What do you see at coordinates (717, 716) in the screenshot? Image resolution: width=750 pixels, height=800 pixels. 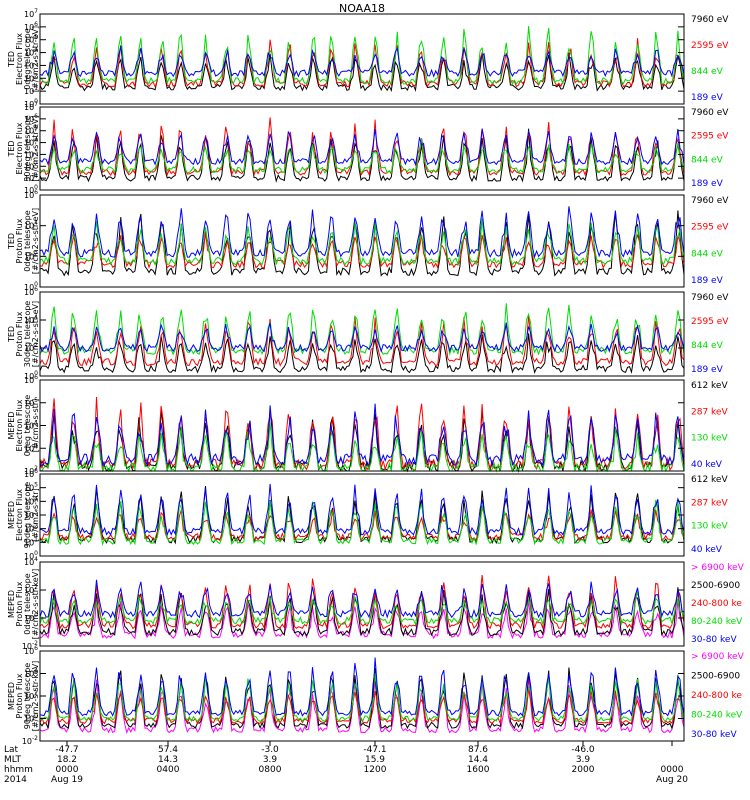 I see `legend-entry: 80-240 keV` at bounding box center [717, 716].